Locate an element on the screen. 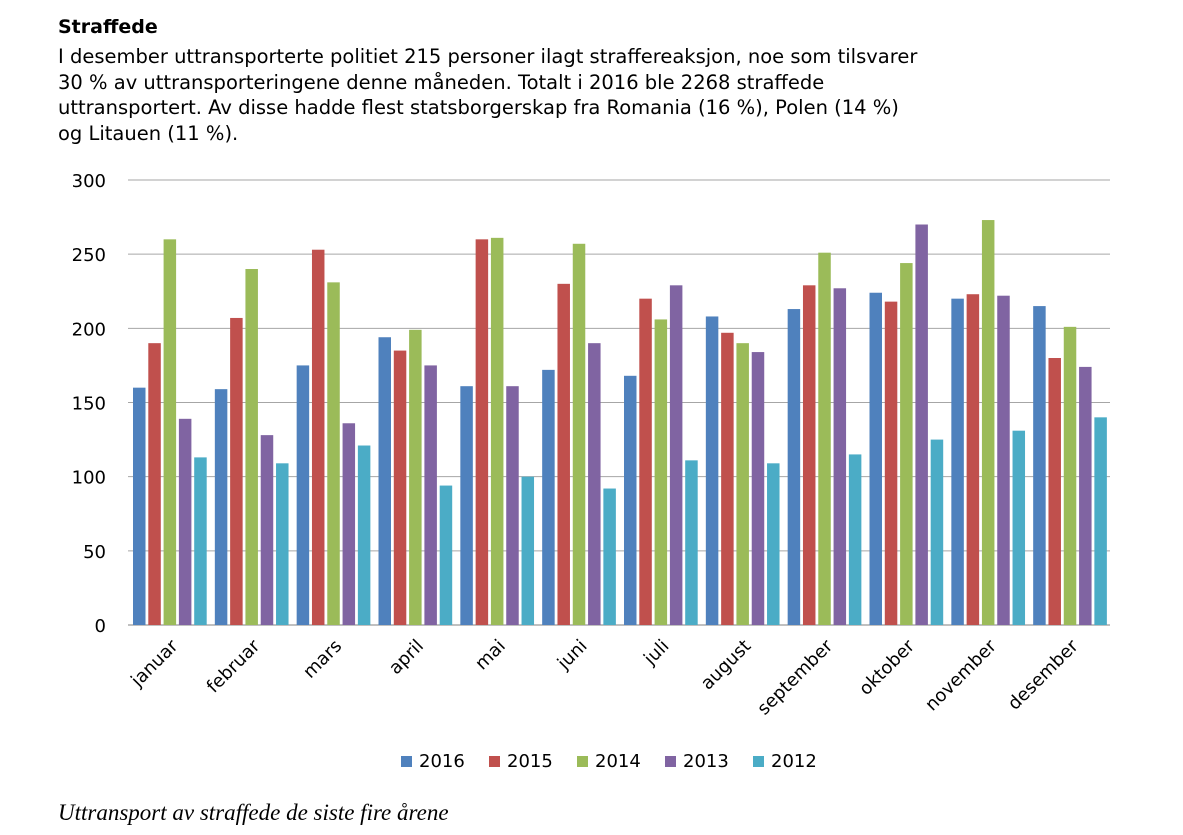  legend-label: 2014 is located at coordinates (618, 761).